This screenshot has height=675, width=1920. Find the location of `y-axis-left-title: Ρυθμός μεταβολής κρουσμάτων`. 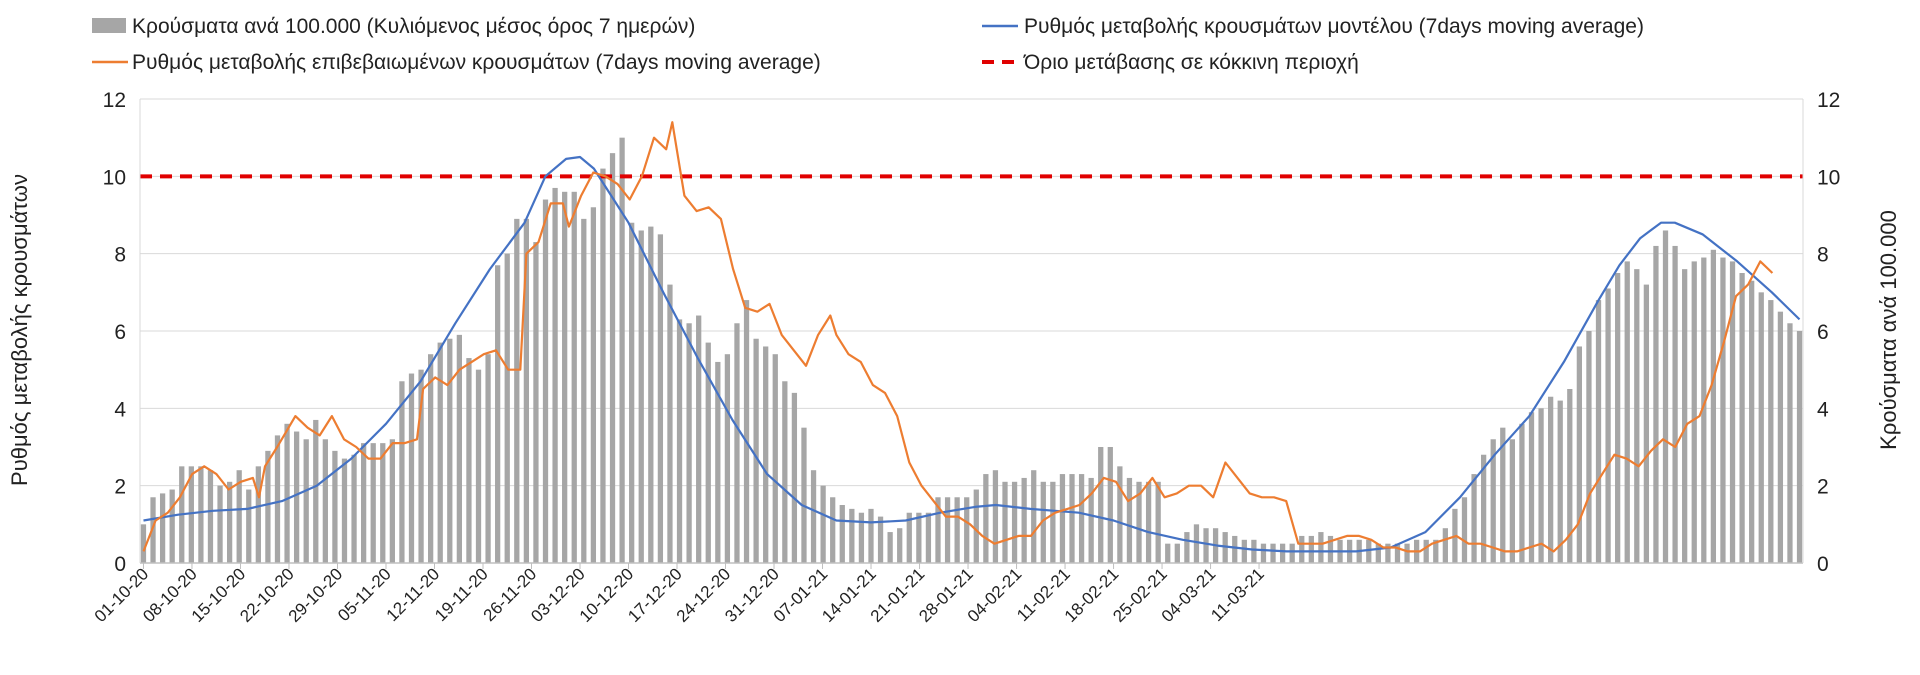

y-axis-left-title: Ρυθμός μεταβολής κρουσμάτων is located at coordinates (19, 330).